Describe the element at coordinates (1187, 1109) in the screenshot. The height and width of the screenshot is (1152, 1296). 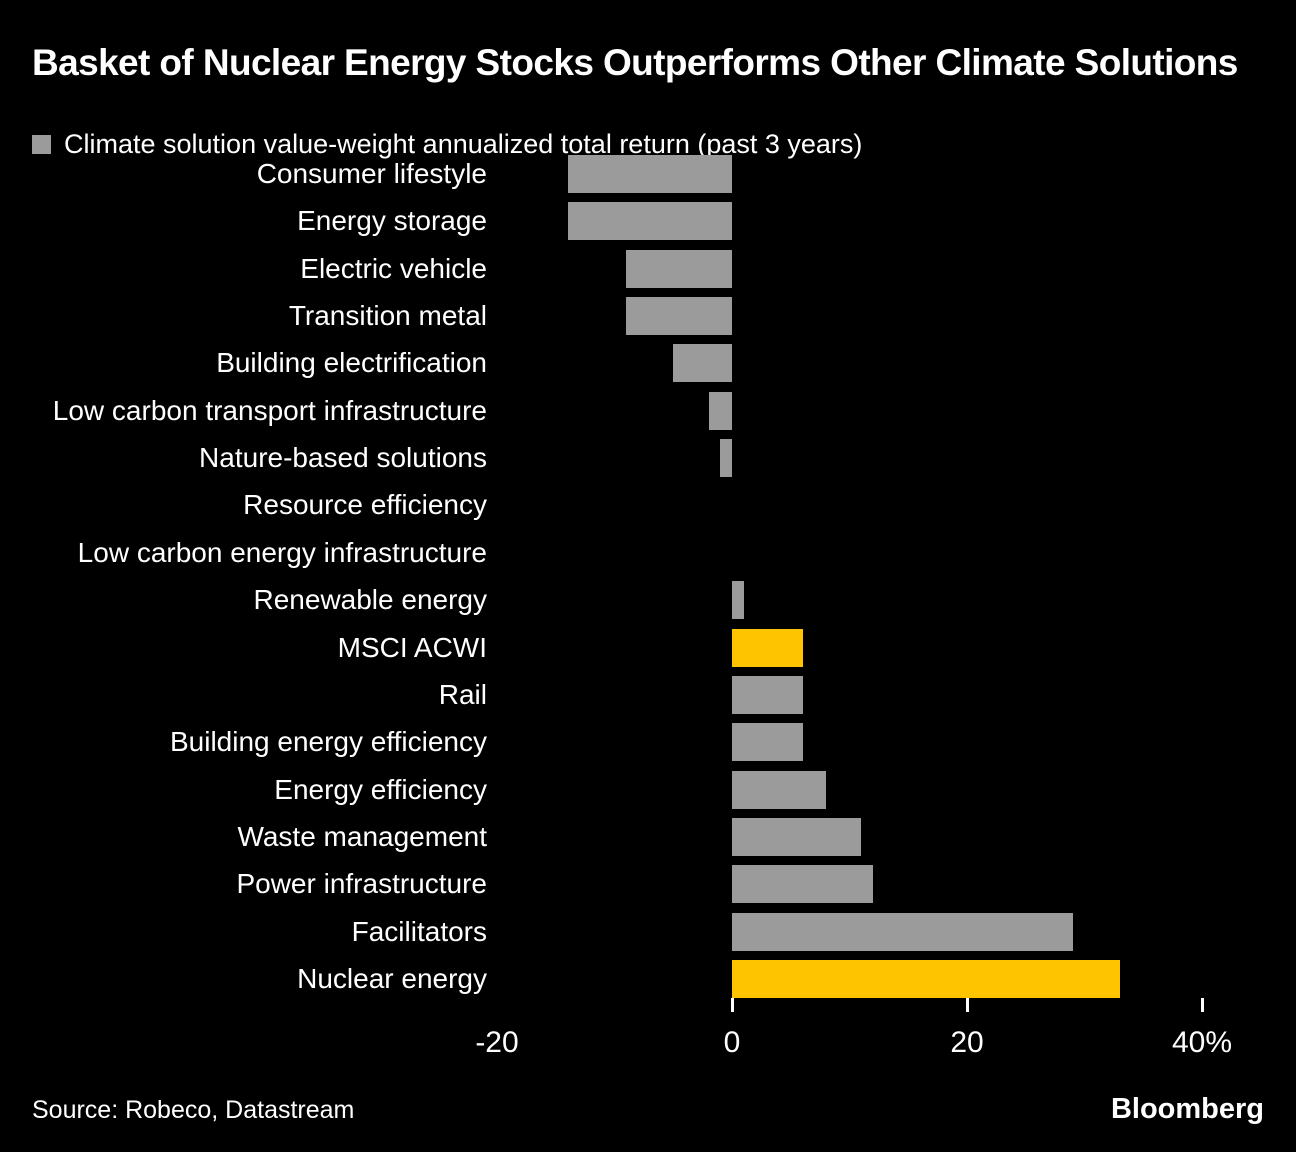
I see `bloomberg-logo: Bloomberg` at that location.